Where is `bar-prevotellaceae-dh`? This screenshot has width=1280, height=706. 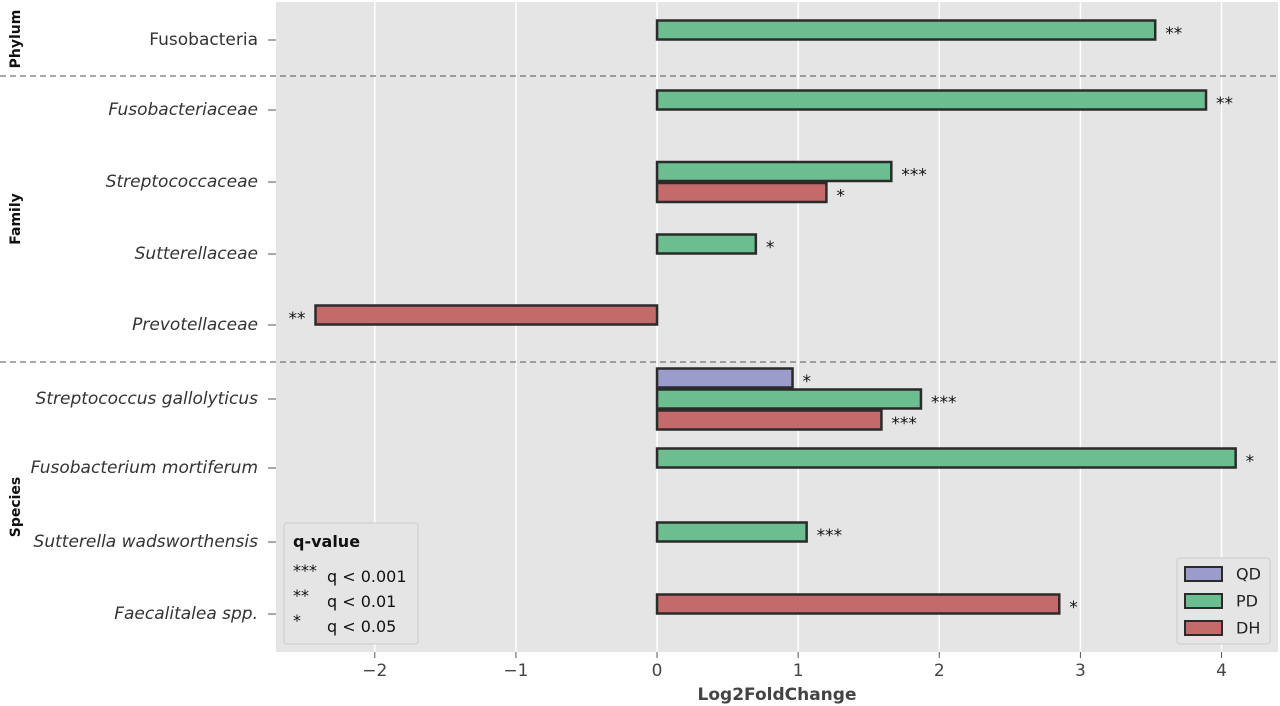
bar-prevotellaceae-dh is located at coordinates (486, 315).